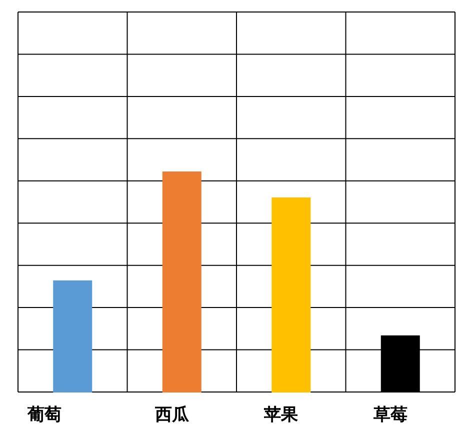 The image size is (461, 430). Describe the element at coordinates (281, 415) in the screenshot. I see `x-tick-label: 苹果` at that location.